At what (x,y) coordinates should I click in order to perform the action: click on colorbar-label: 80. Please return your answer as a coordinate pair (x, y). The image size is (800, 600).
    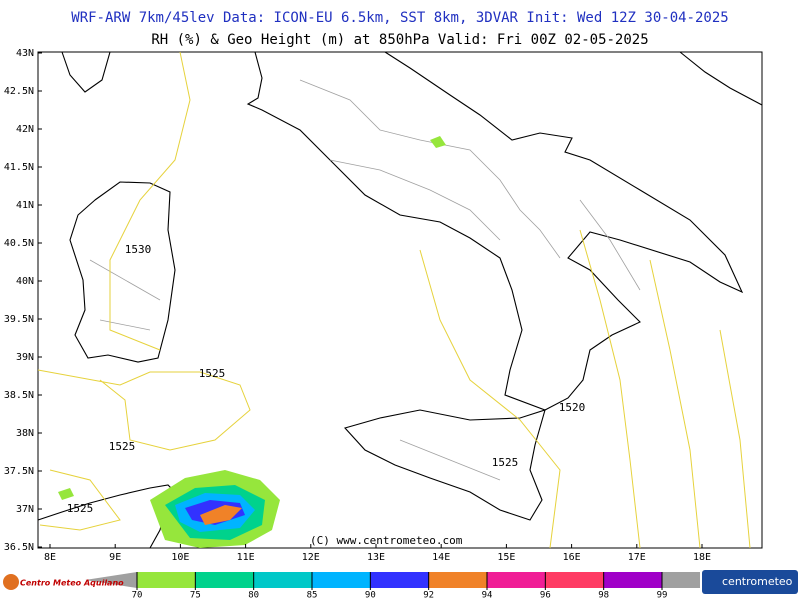
    Looking at the image, I should click on (253, 595).